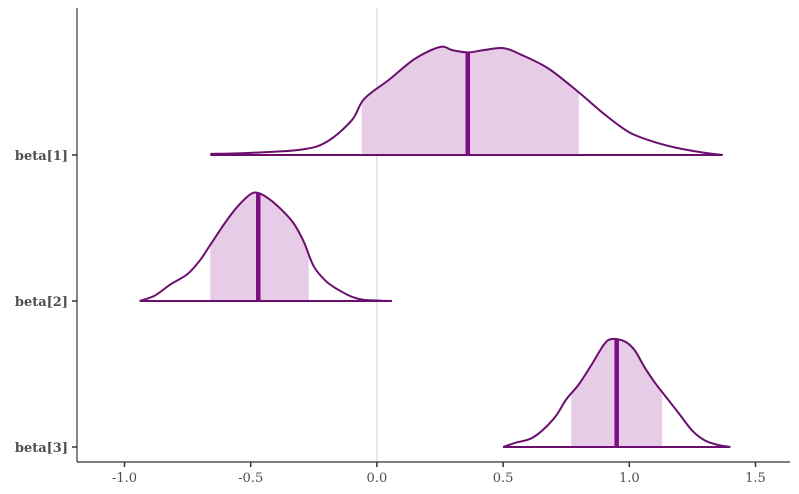 This screenshot has width=799, height=494. I want to click on x-tick-label: 1.5, so click(755, 478).